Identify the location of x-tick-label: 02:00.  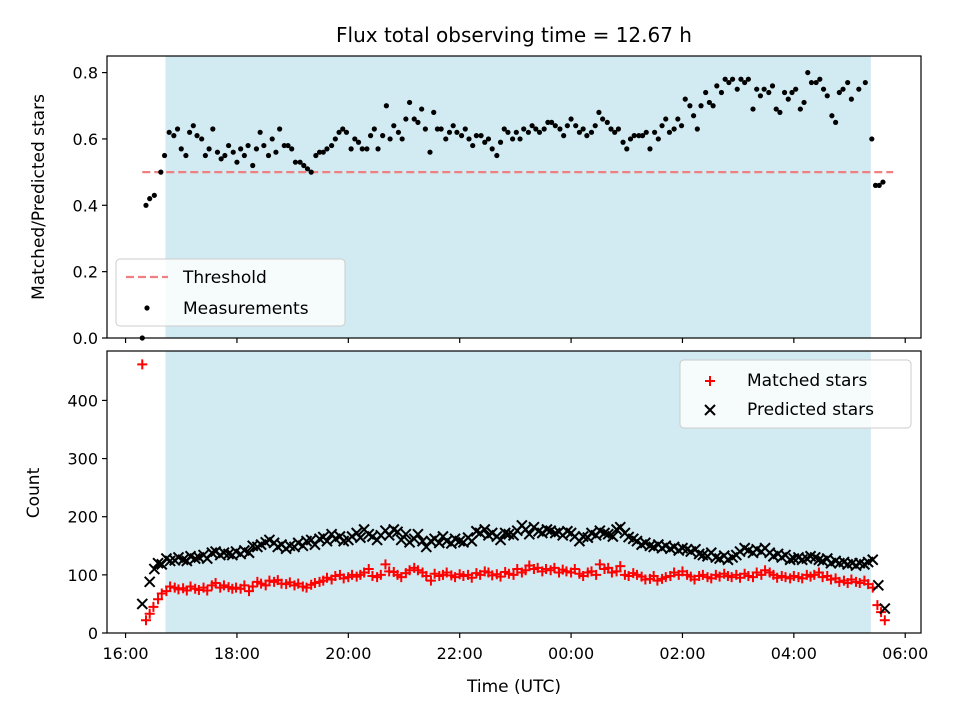
(682, 653).